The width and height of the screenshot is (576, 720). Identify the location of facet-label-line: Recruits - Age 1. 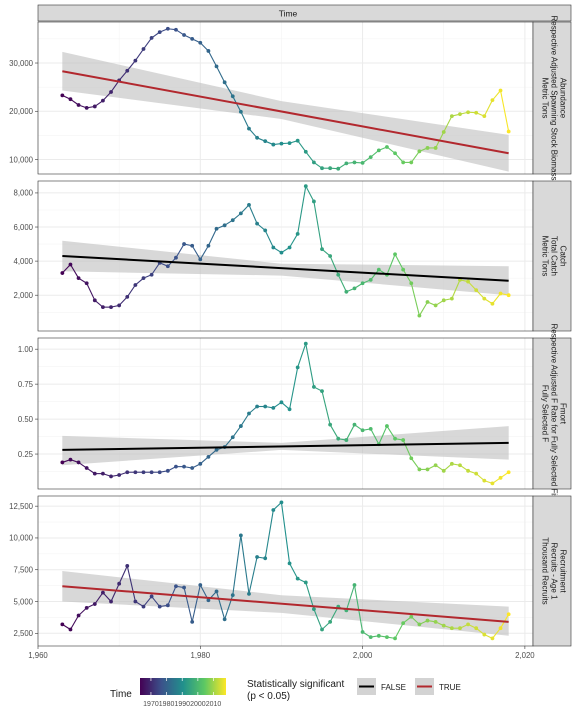
(554, 571).